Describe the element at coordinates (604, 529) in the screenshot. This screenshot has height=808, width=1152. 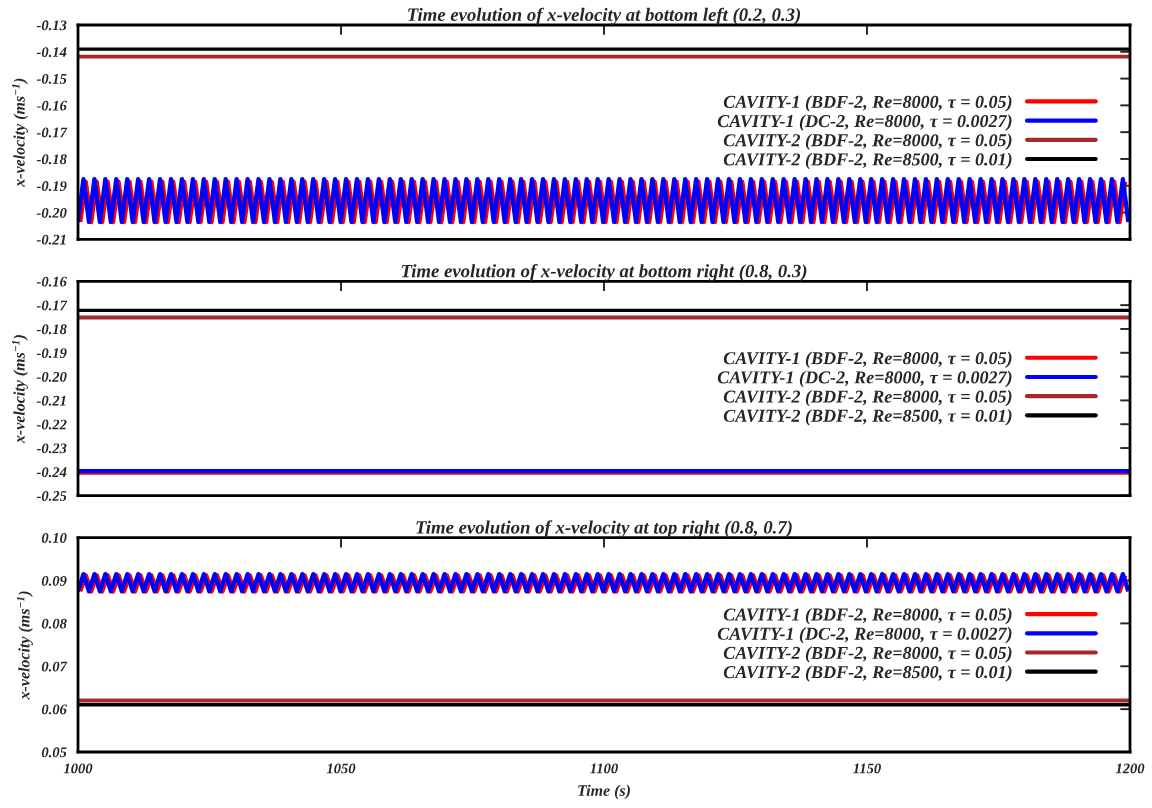
I see `chart-title: Time evolution of x-velocity at top right (0.8, 0.7)` at that location.